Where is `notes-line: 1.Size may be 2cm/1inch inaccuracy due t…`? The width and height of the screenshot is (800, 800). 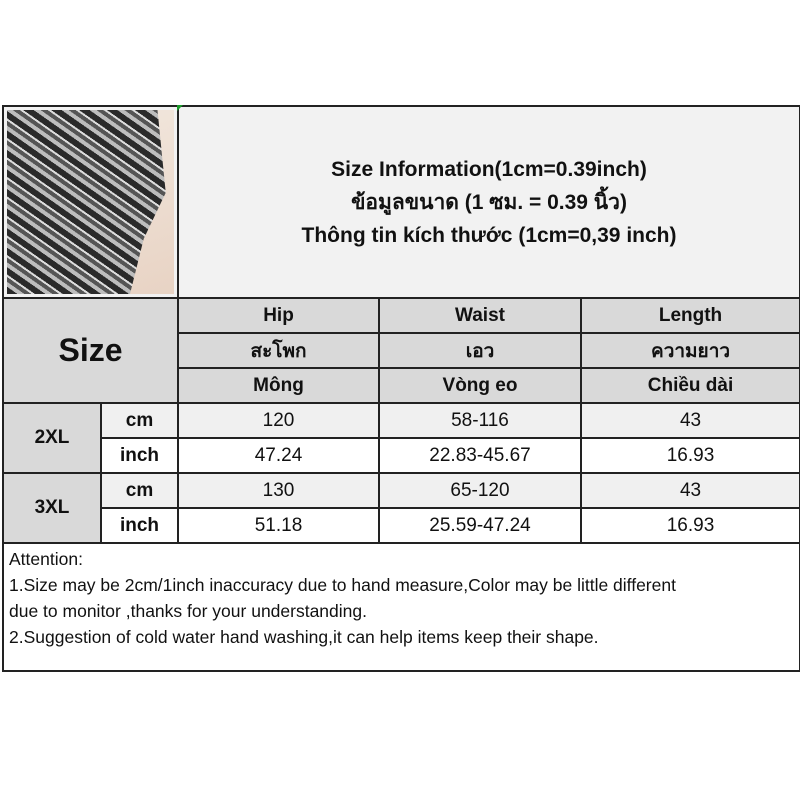 notes-line: 1.Size may be 2cm/1inch inaccuracy due t… is located at coordinates (342, 585).